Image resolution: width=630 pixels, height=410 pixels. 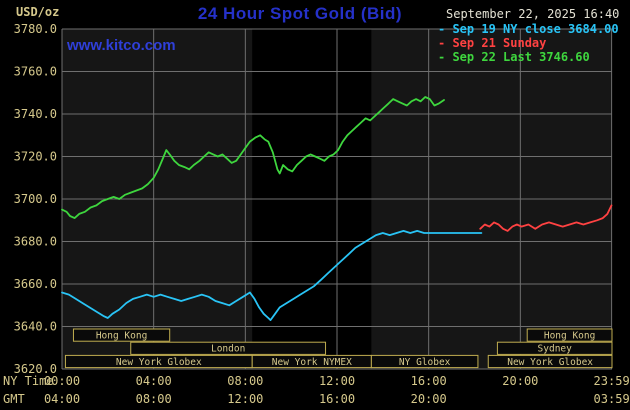 I want to click on session-label: NY Globex, so click(x=425, y=362).